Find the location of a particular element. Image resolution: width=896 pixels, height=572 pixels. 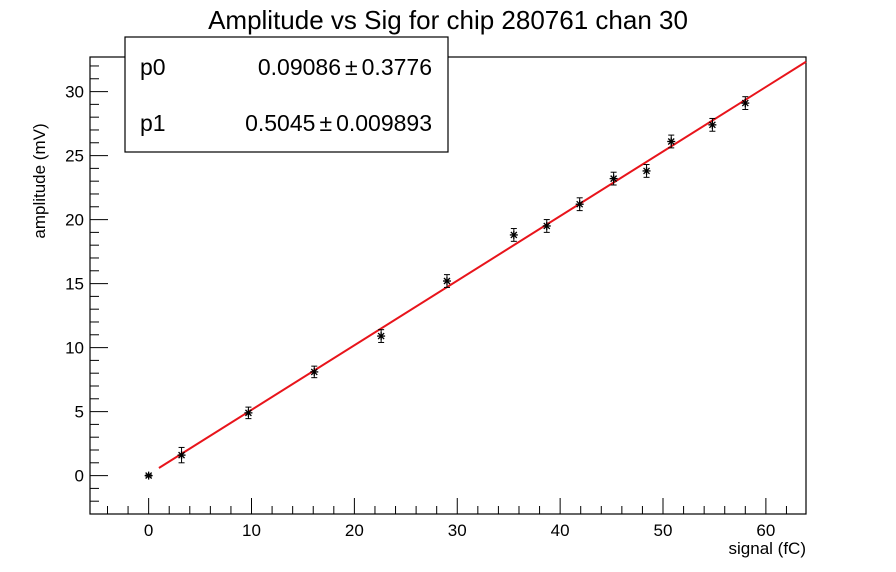

x-axis-label: signal (fC) is located at coordinates (767, 548).